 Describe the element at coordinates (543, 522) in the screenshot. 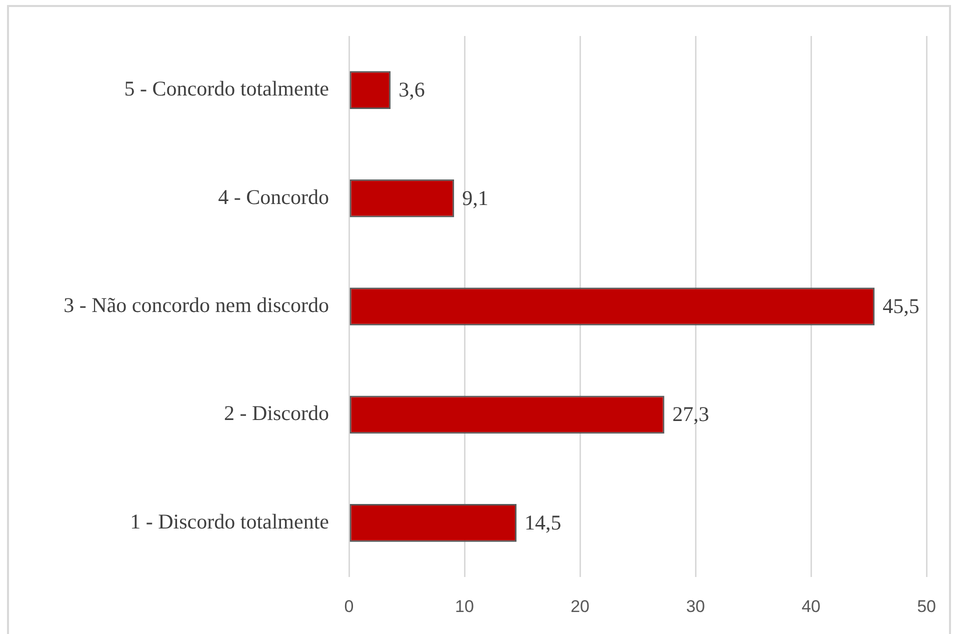

I see `data-label: 14,5` at that location.